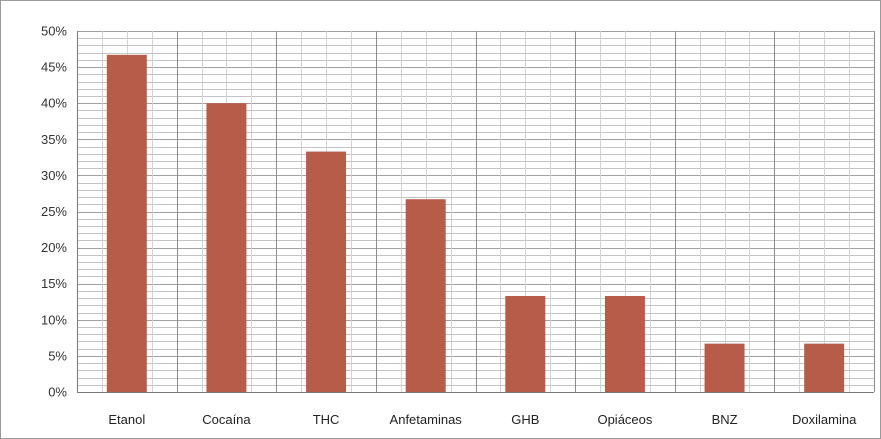 Image resolution: width=881 pixels, height=439 pixels. Describe the element at coordinates (226, 247) in the screenshot. I see `bar-cocaína` at that location.